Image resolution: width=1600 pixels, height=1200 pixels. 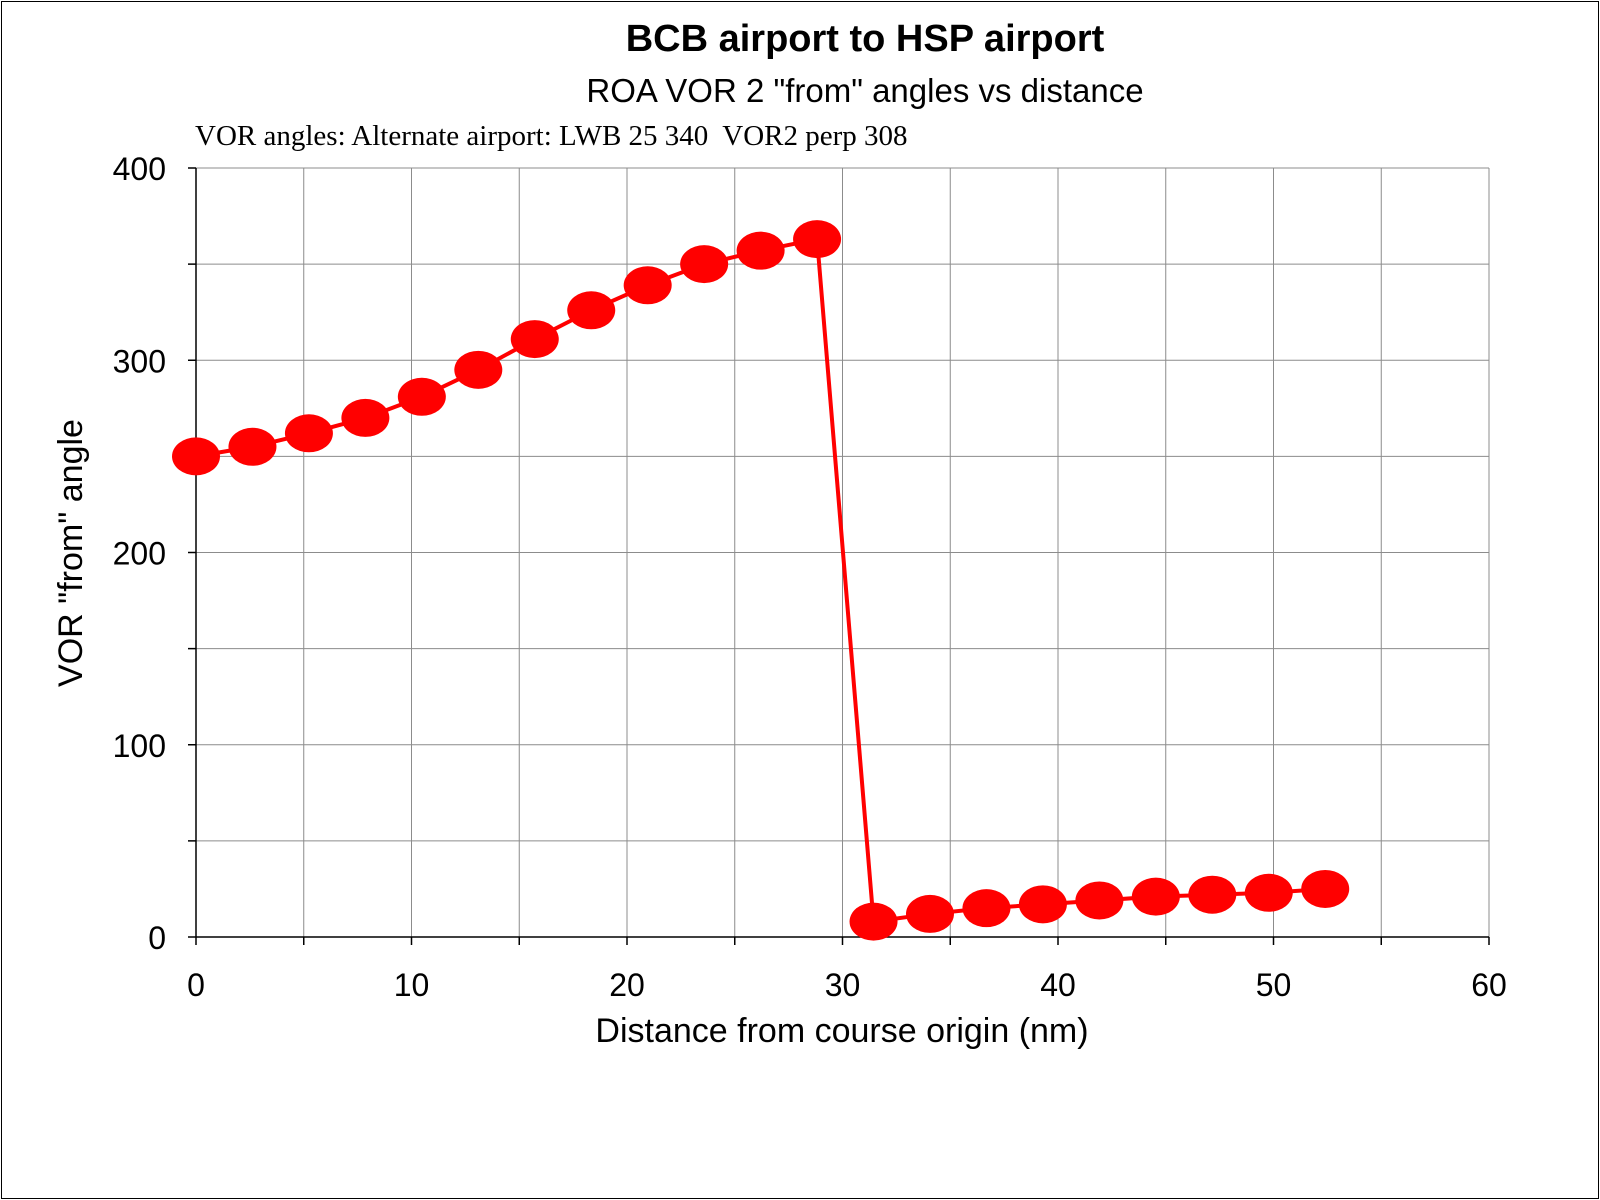 What do you see at coordinates (865, 90) in the screenshot?
I see `chart-subtitle: ROA VOR 2 "from" angles vs distance` at bounding box center [865, 90].